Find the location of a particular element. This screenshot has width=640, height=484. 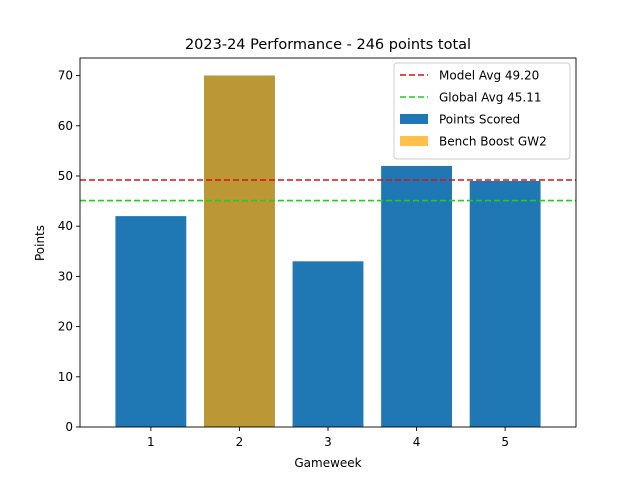

x-axis-label: Gameweek is located at coordinates (327, 463).